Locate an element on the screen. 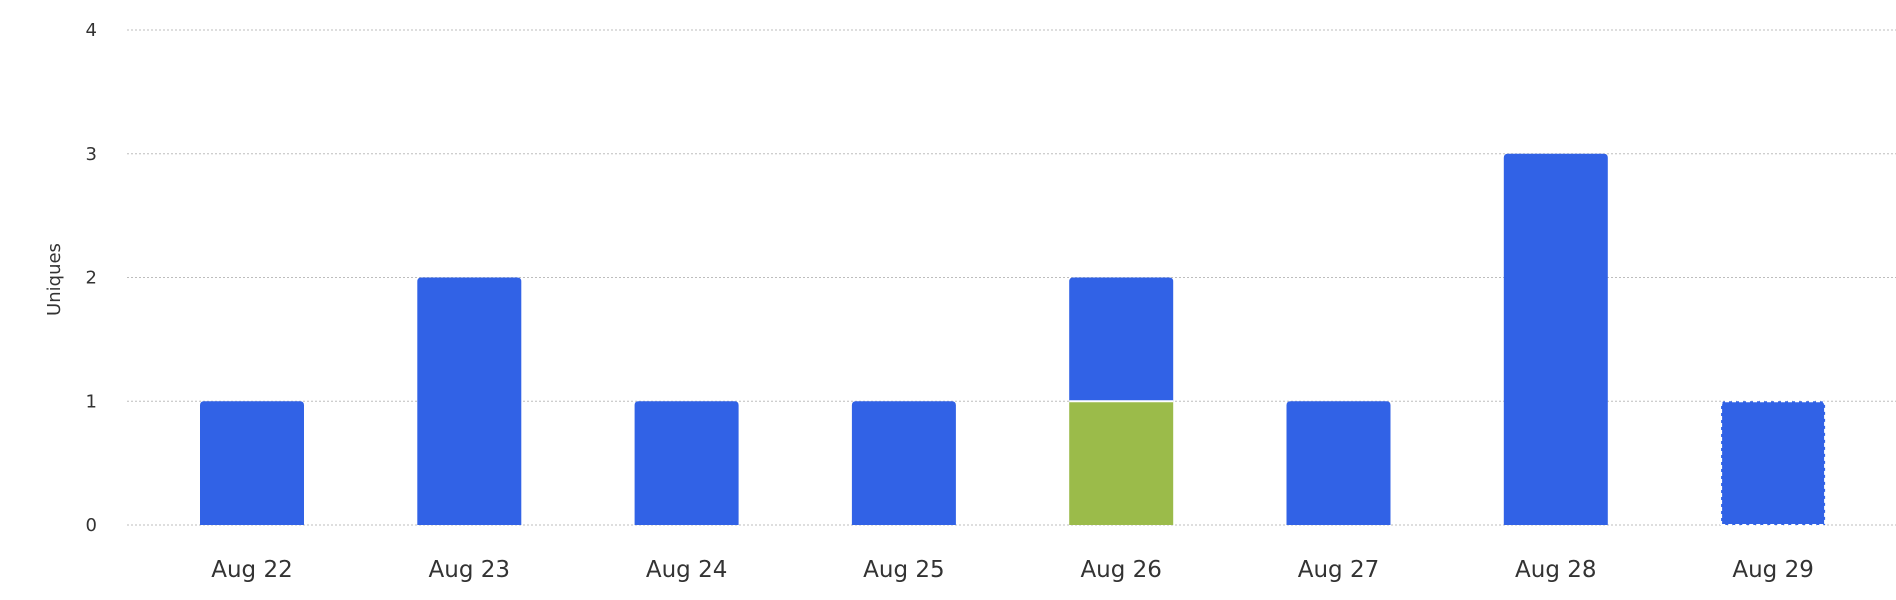 This screenshot has width=1896, height=600. y-tick-label: 4 is located at coordinates (91, 30).